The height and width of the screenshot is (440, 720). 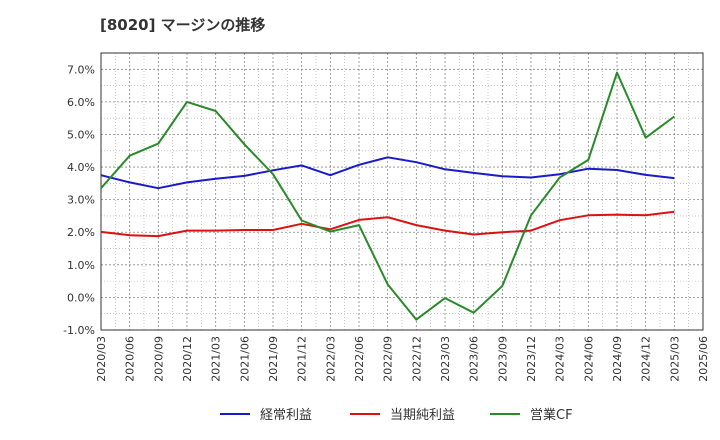 I want to click on x-tick-label: 2024/03, so click(x=560, y=359).